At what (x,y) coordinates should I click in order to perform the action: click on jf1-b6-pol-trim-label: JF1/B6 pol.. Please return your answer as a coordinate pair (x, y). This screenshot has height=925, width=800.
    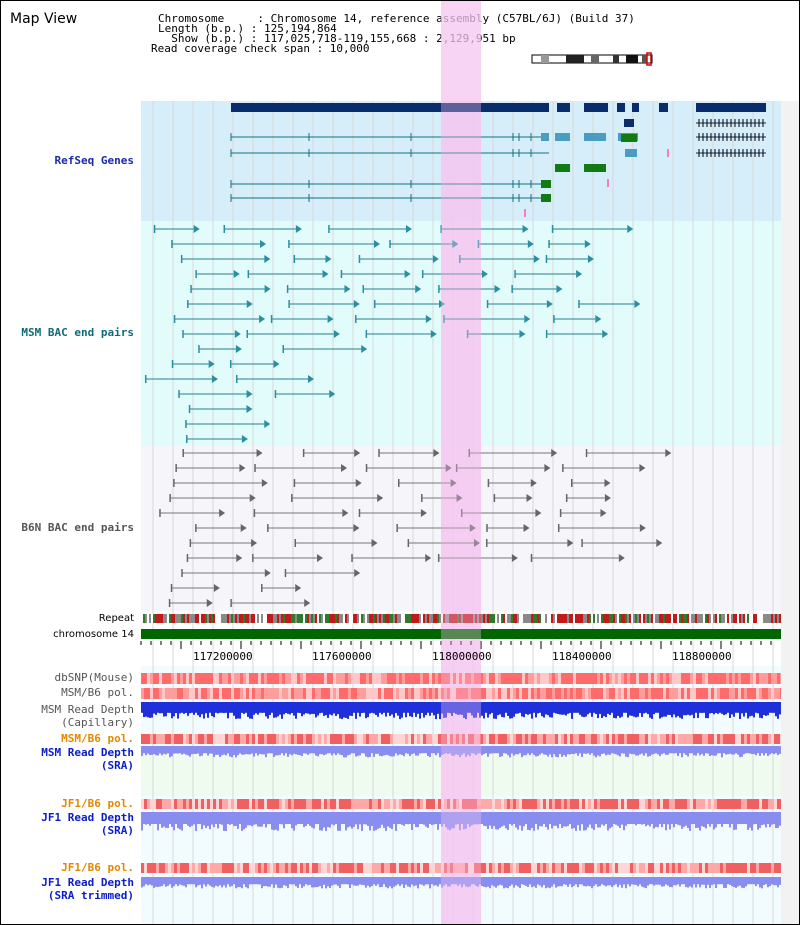
    Looking at the image, I should click on (97, 867).